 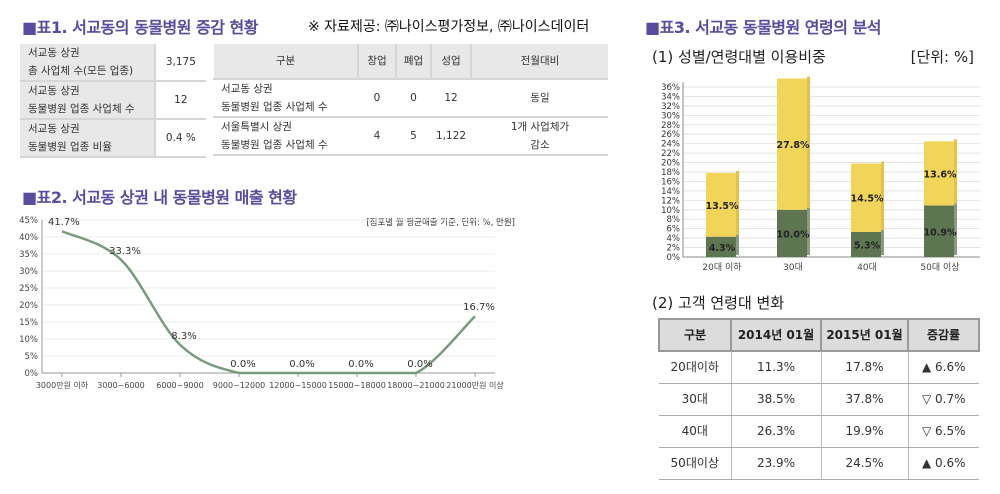 I want to click on y-tick-label: 14%, so click(x=670, y=192).